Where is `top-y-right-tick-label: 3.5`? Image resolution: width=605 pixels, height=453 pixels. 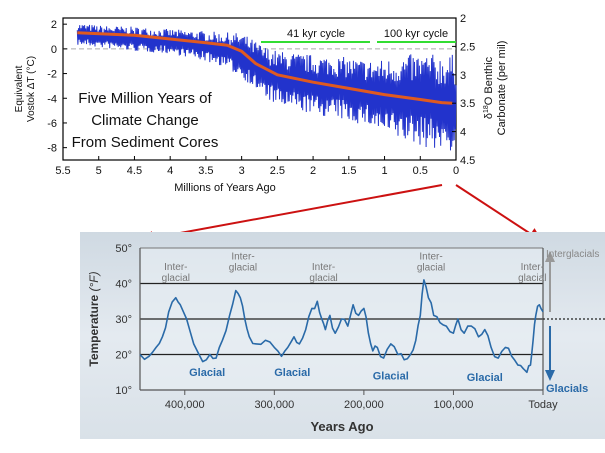
top-y-right-tick-label: 3.5 is located at coordinates (467, 104).